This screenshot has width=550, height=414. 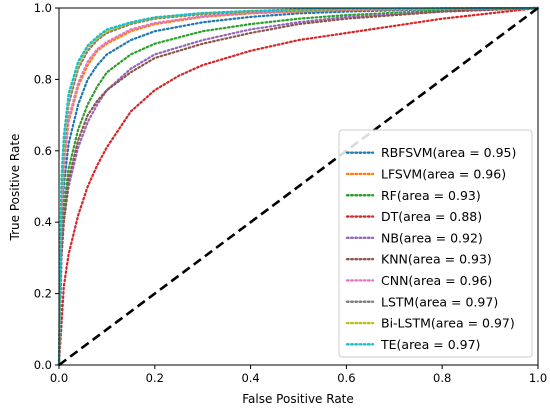 What do you see at coordinates (442, 378) in the screenshot?
I see `x-tick-label: 0.8` at bounding box center [442, 378].